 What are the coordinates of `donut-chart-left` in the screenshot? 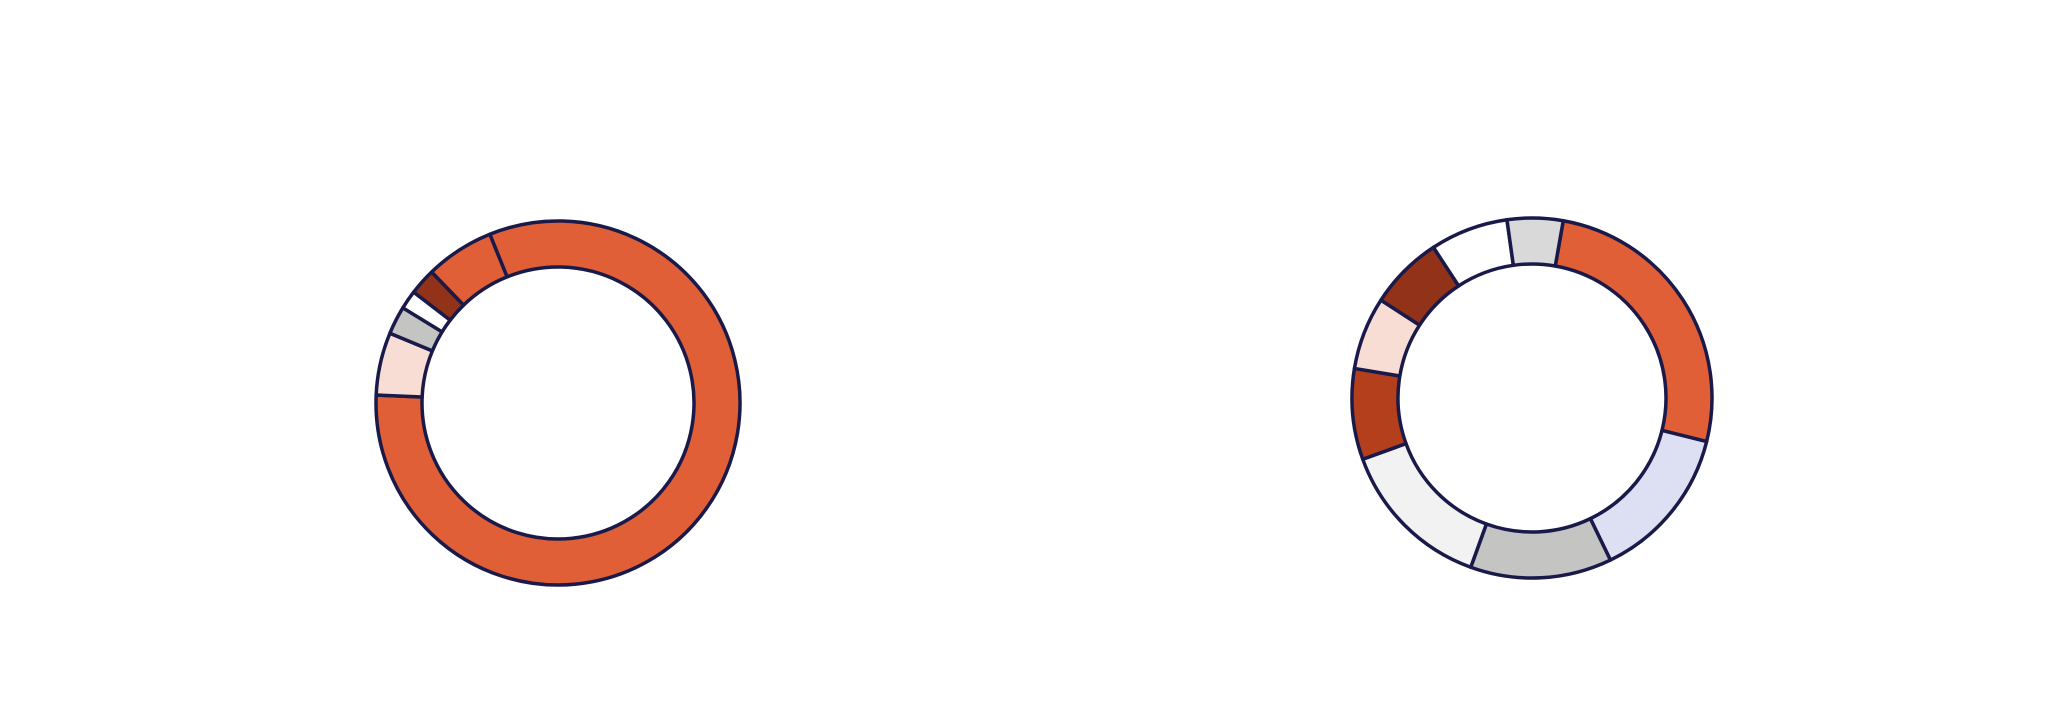 It's located at (558, 403).